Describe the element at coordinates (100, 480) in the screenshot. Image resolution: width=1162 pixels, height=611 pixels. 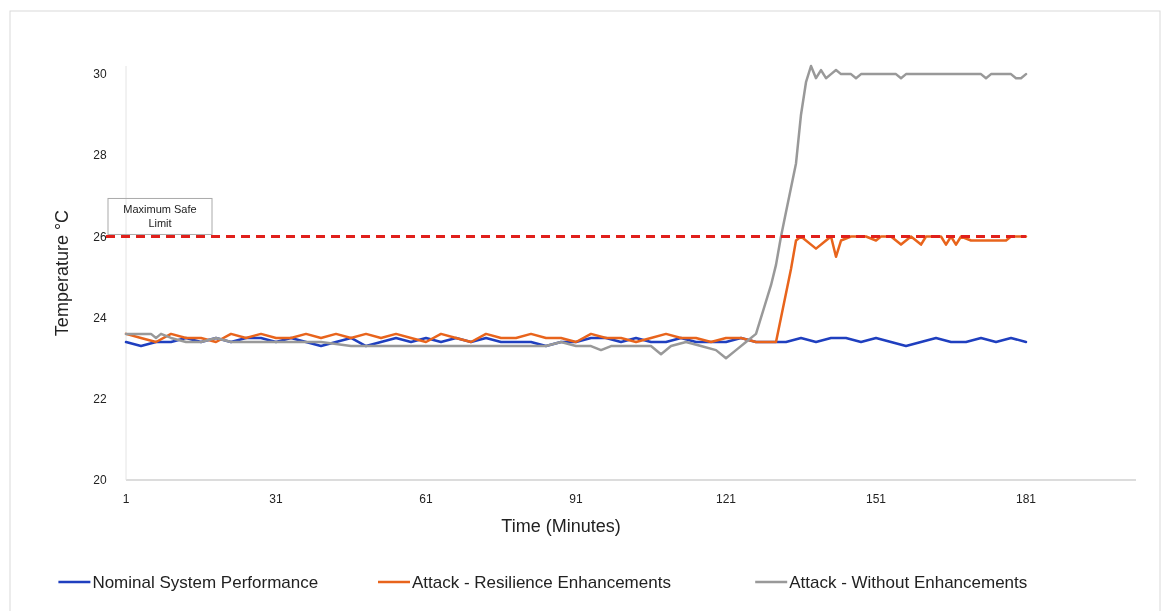
I see `y-tick-label: 20` at that location.